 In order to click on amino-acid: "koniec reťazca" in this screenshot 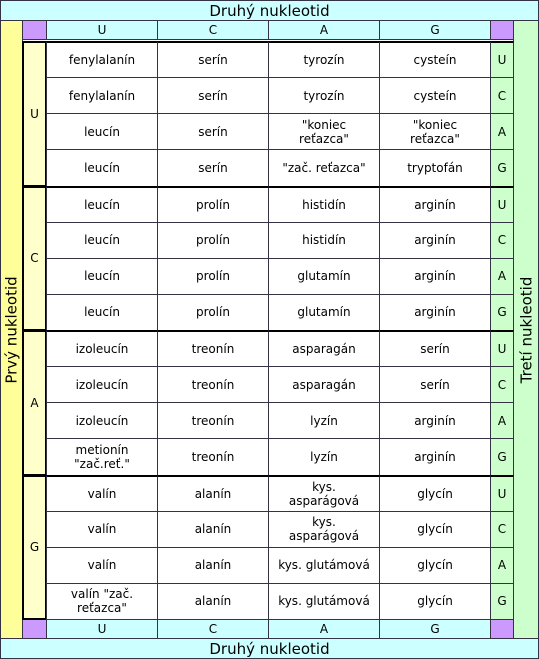, I will do `click(324, 132)`.